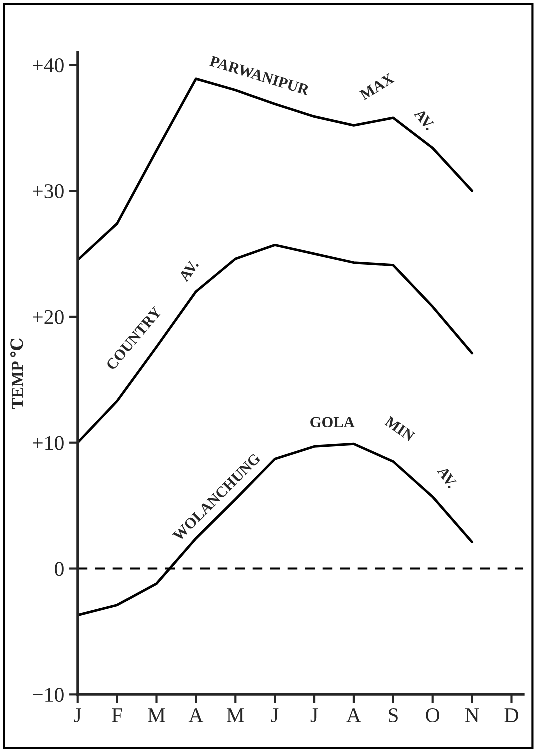 This screenshot has width=537, height=751. I want to click on y-tick-label: +30, so click(48, 191).